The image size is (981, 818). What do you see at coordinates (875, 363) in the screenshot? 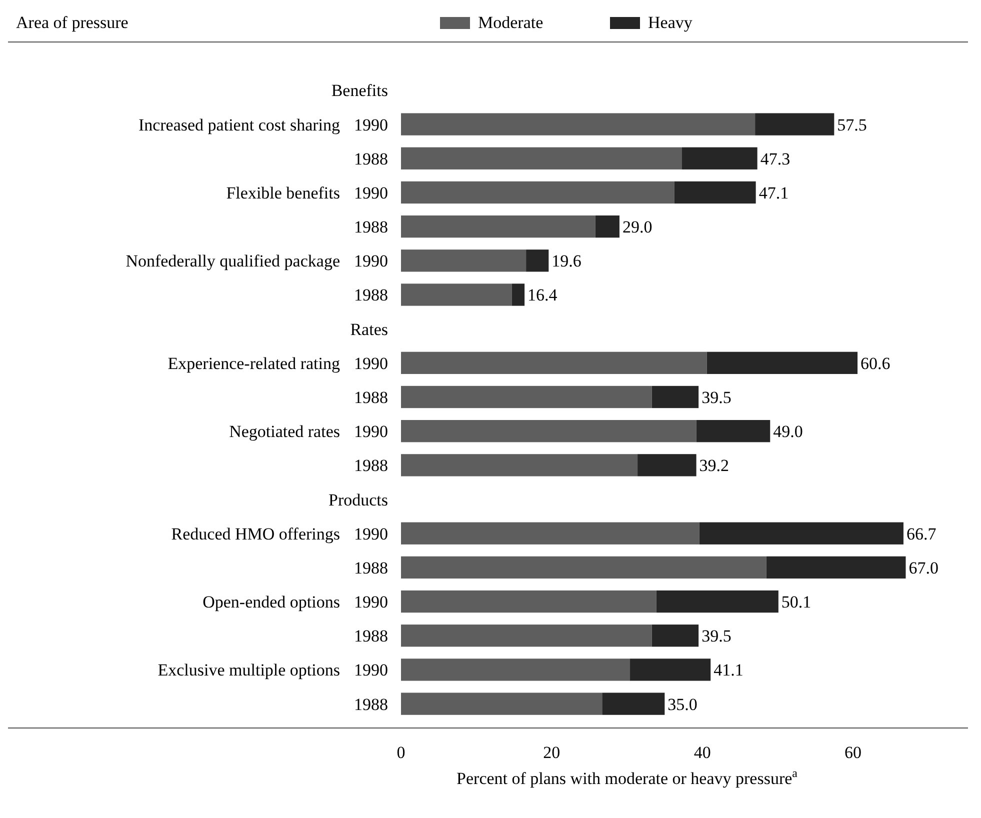
I see `total-label: 60.6` at bounding box center [875, 363].